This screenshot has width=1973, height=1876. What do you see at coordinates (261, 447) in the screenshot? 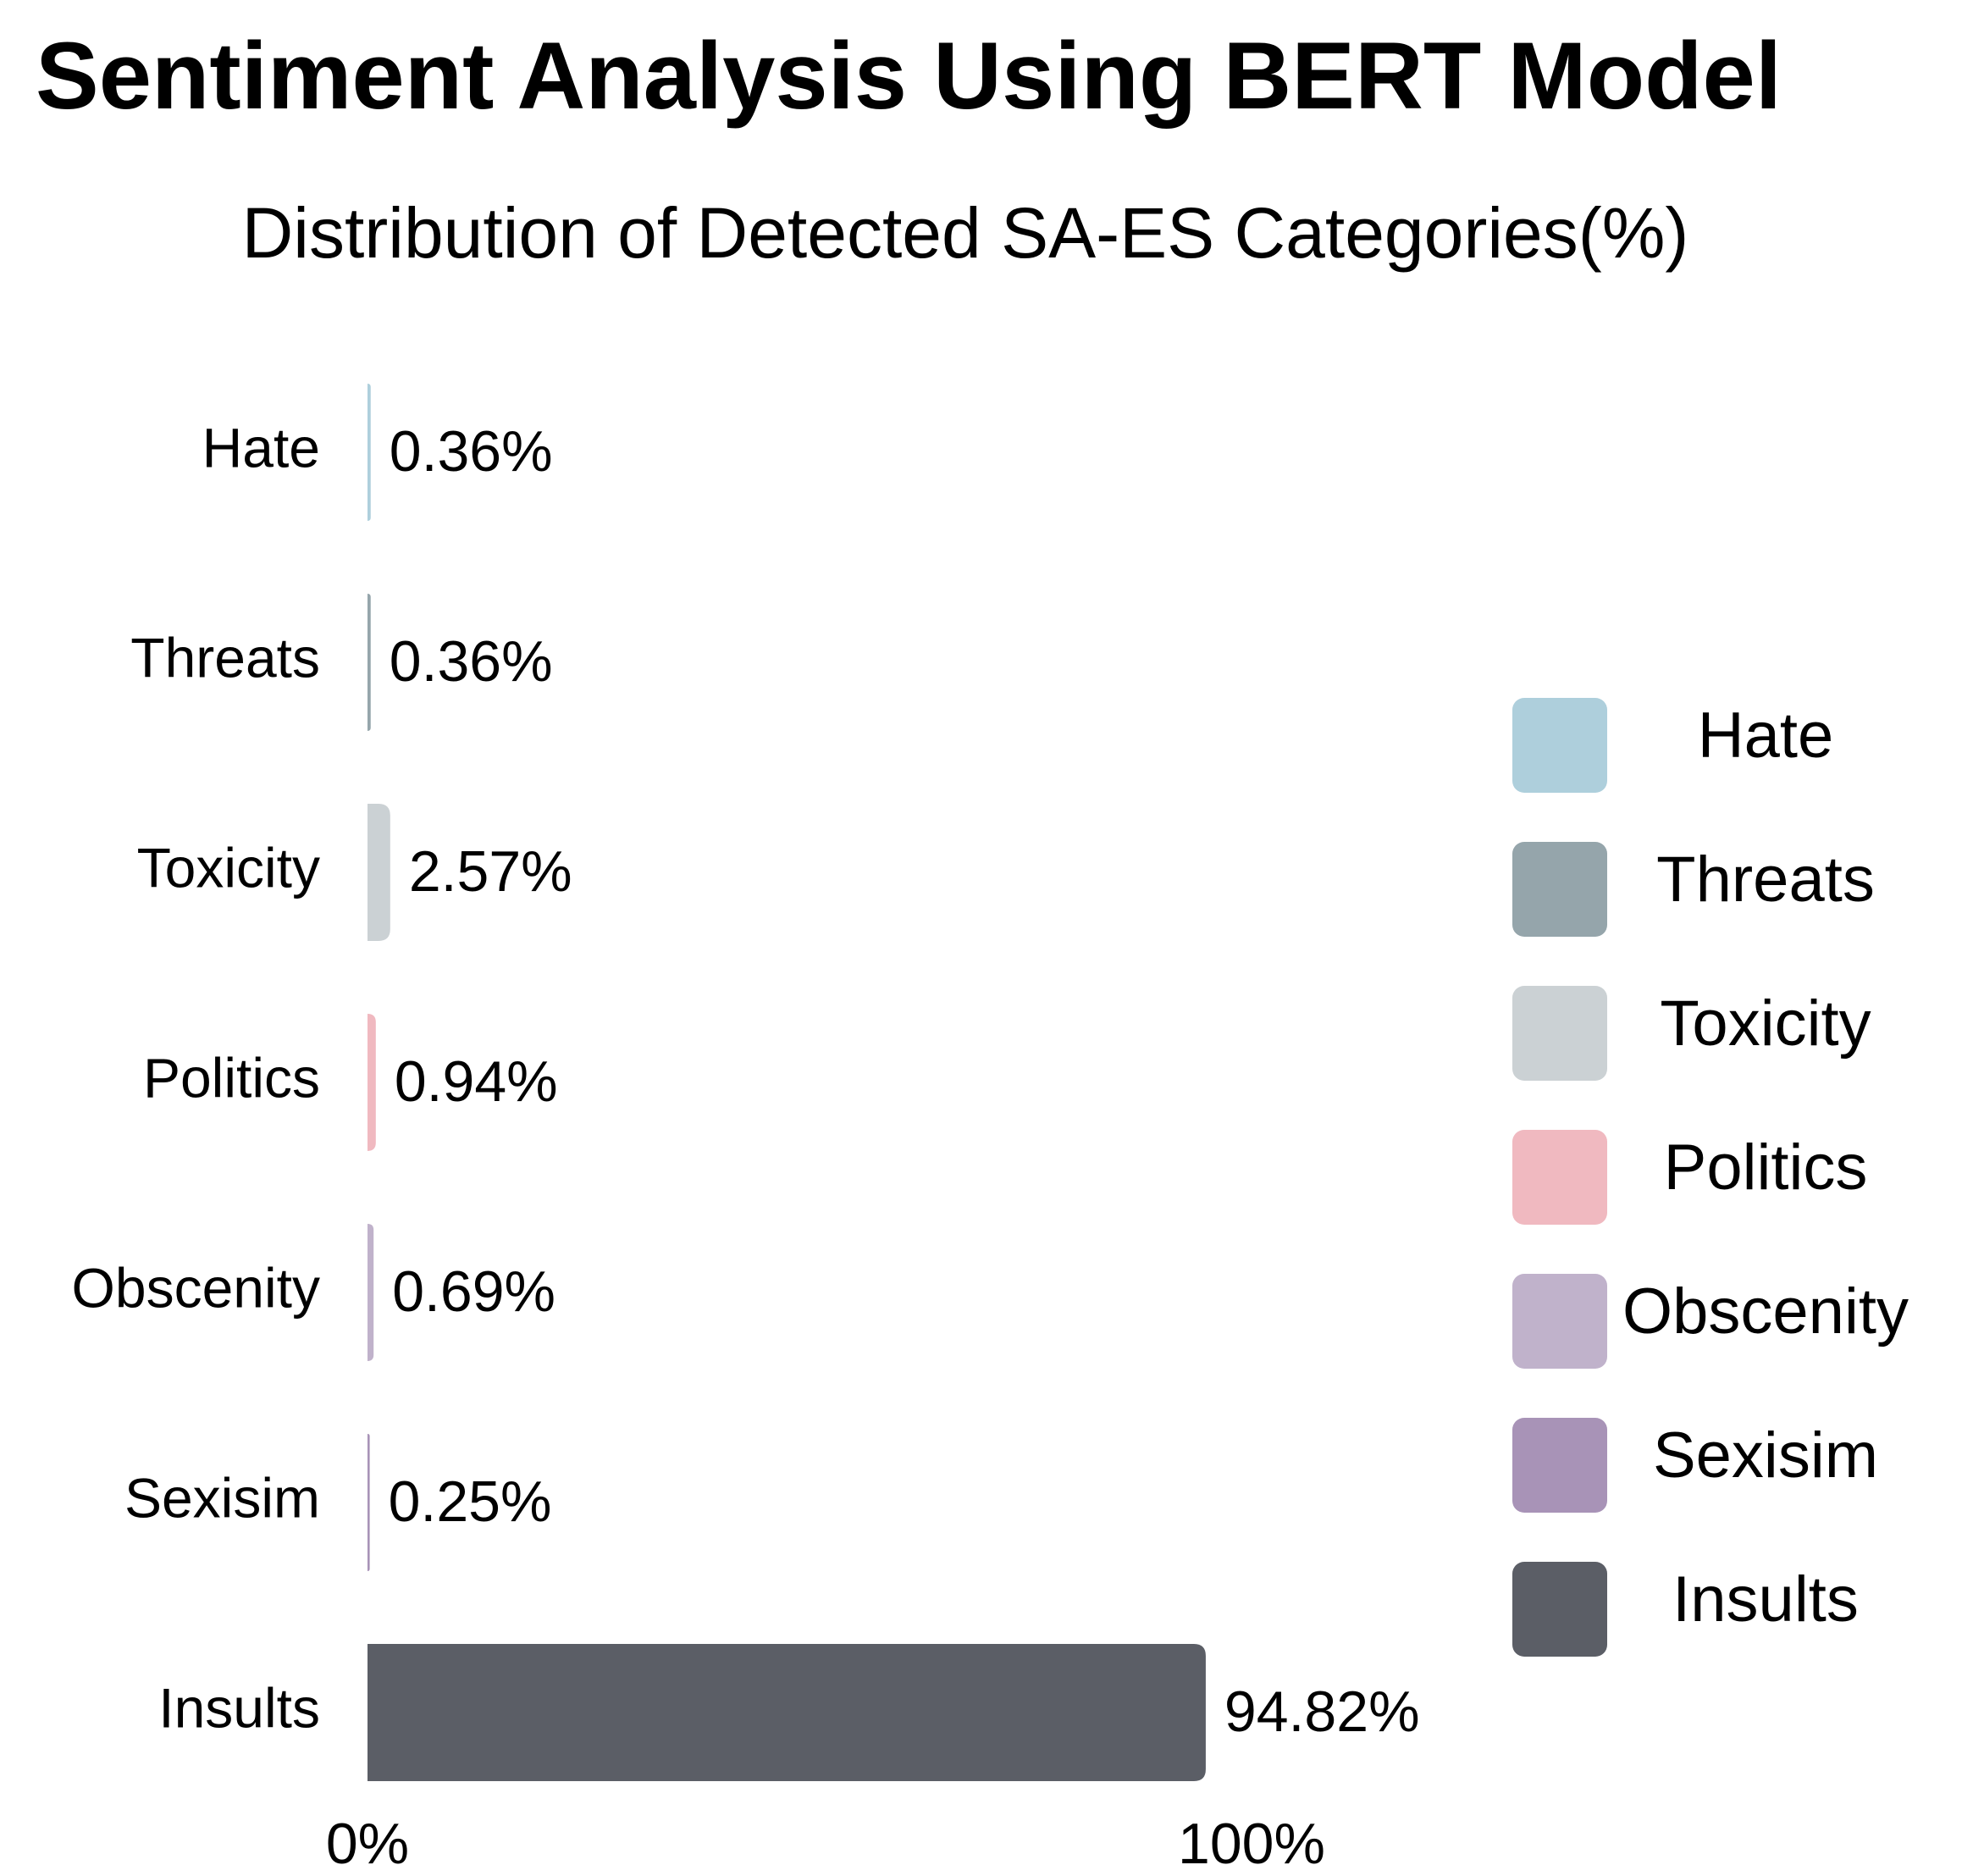
I see `category-label-hate: Hate` at bounding box center [261, 447].